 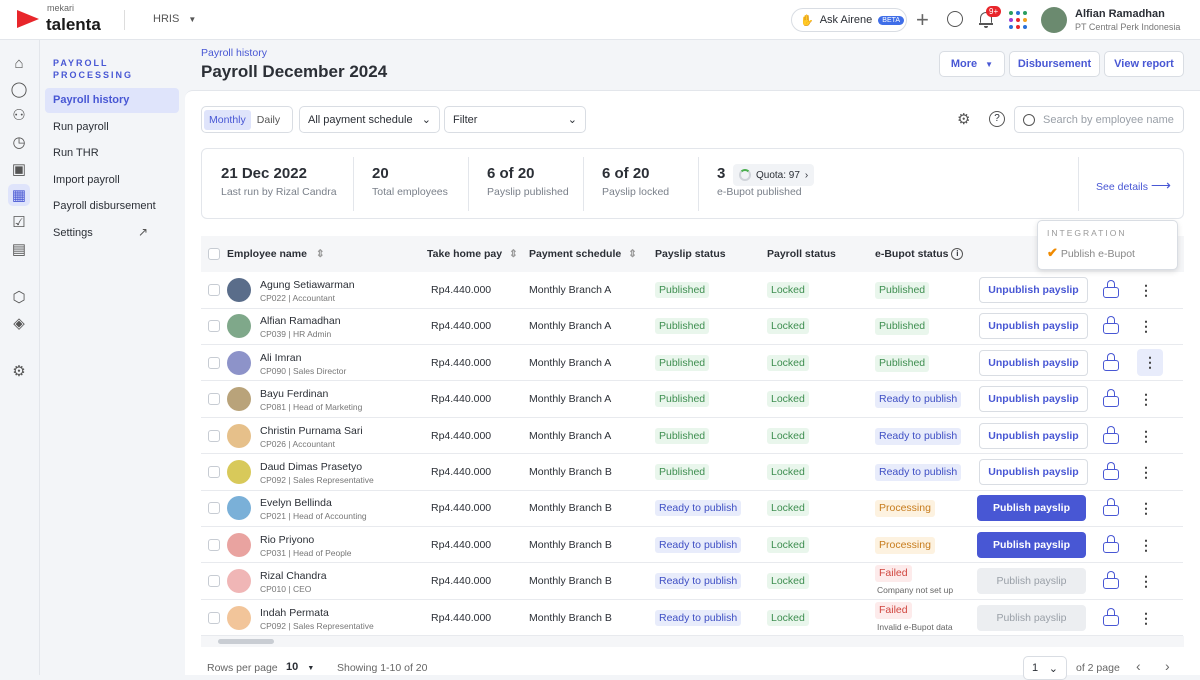 I want to click on see-details-link: See details ⟶, so click(x=1133, y=185).